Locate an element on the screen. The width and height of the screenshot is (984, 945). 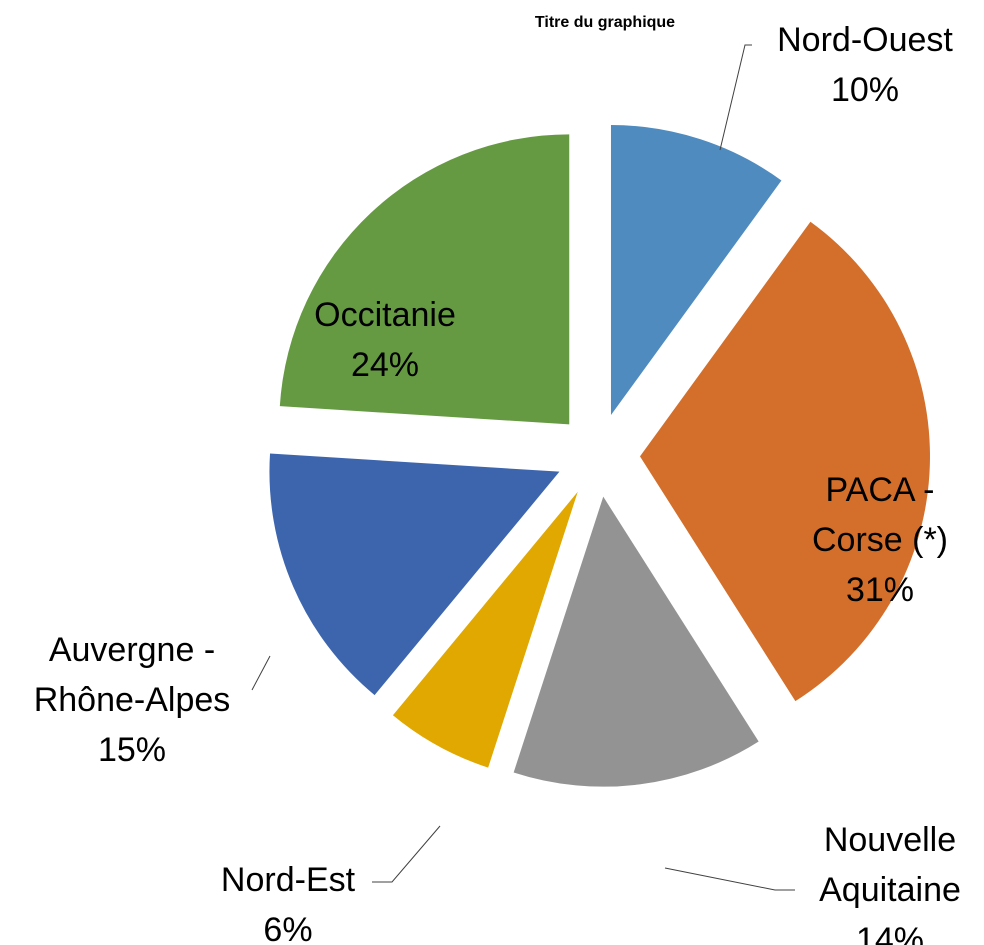
category-label: Nouvelle Aquitaine is located at coordinates (890, 865).